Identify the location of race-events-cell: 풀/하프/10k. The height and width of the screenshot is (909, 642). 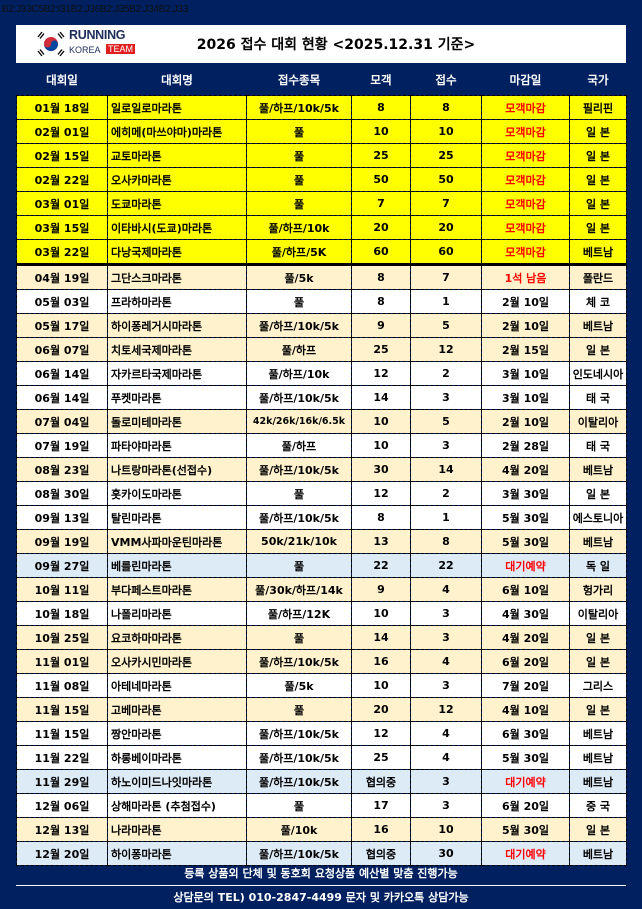
(299, 227).